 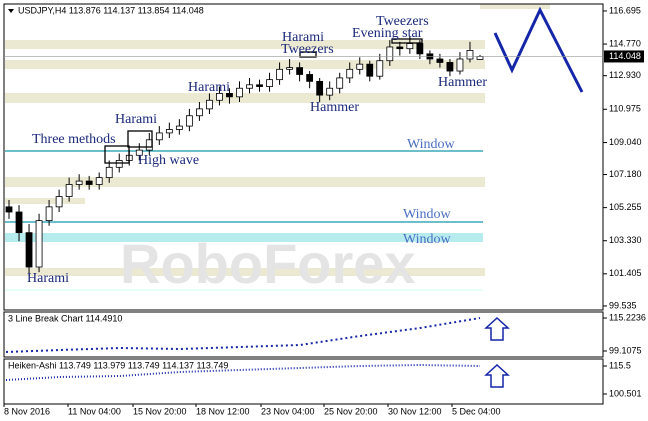 What do you see at coordinates (625, 109) in the screenshot?
I see `y-tick-label: 110.975` at bounding box center [625, 109].